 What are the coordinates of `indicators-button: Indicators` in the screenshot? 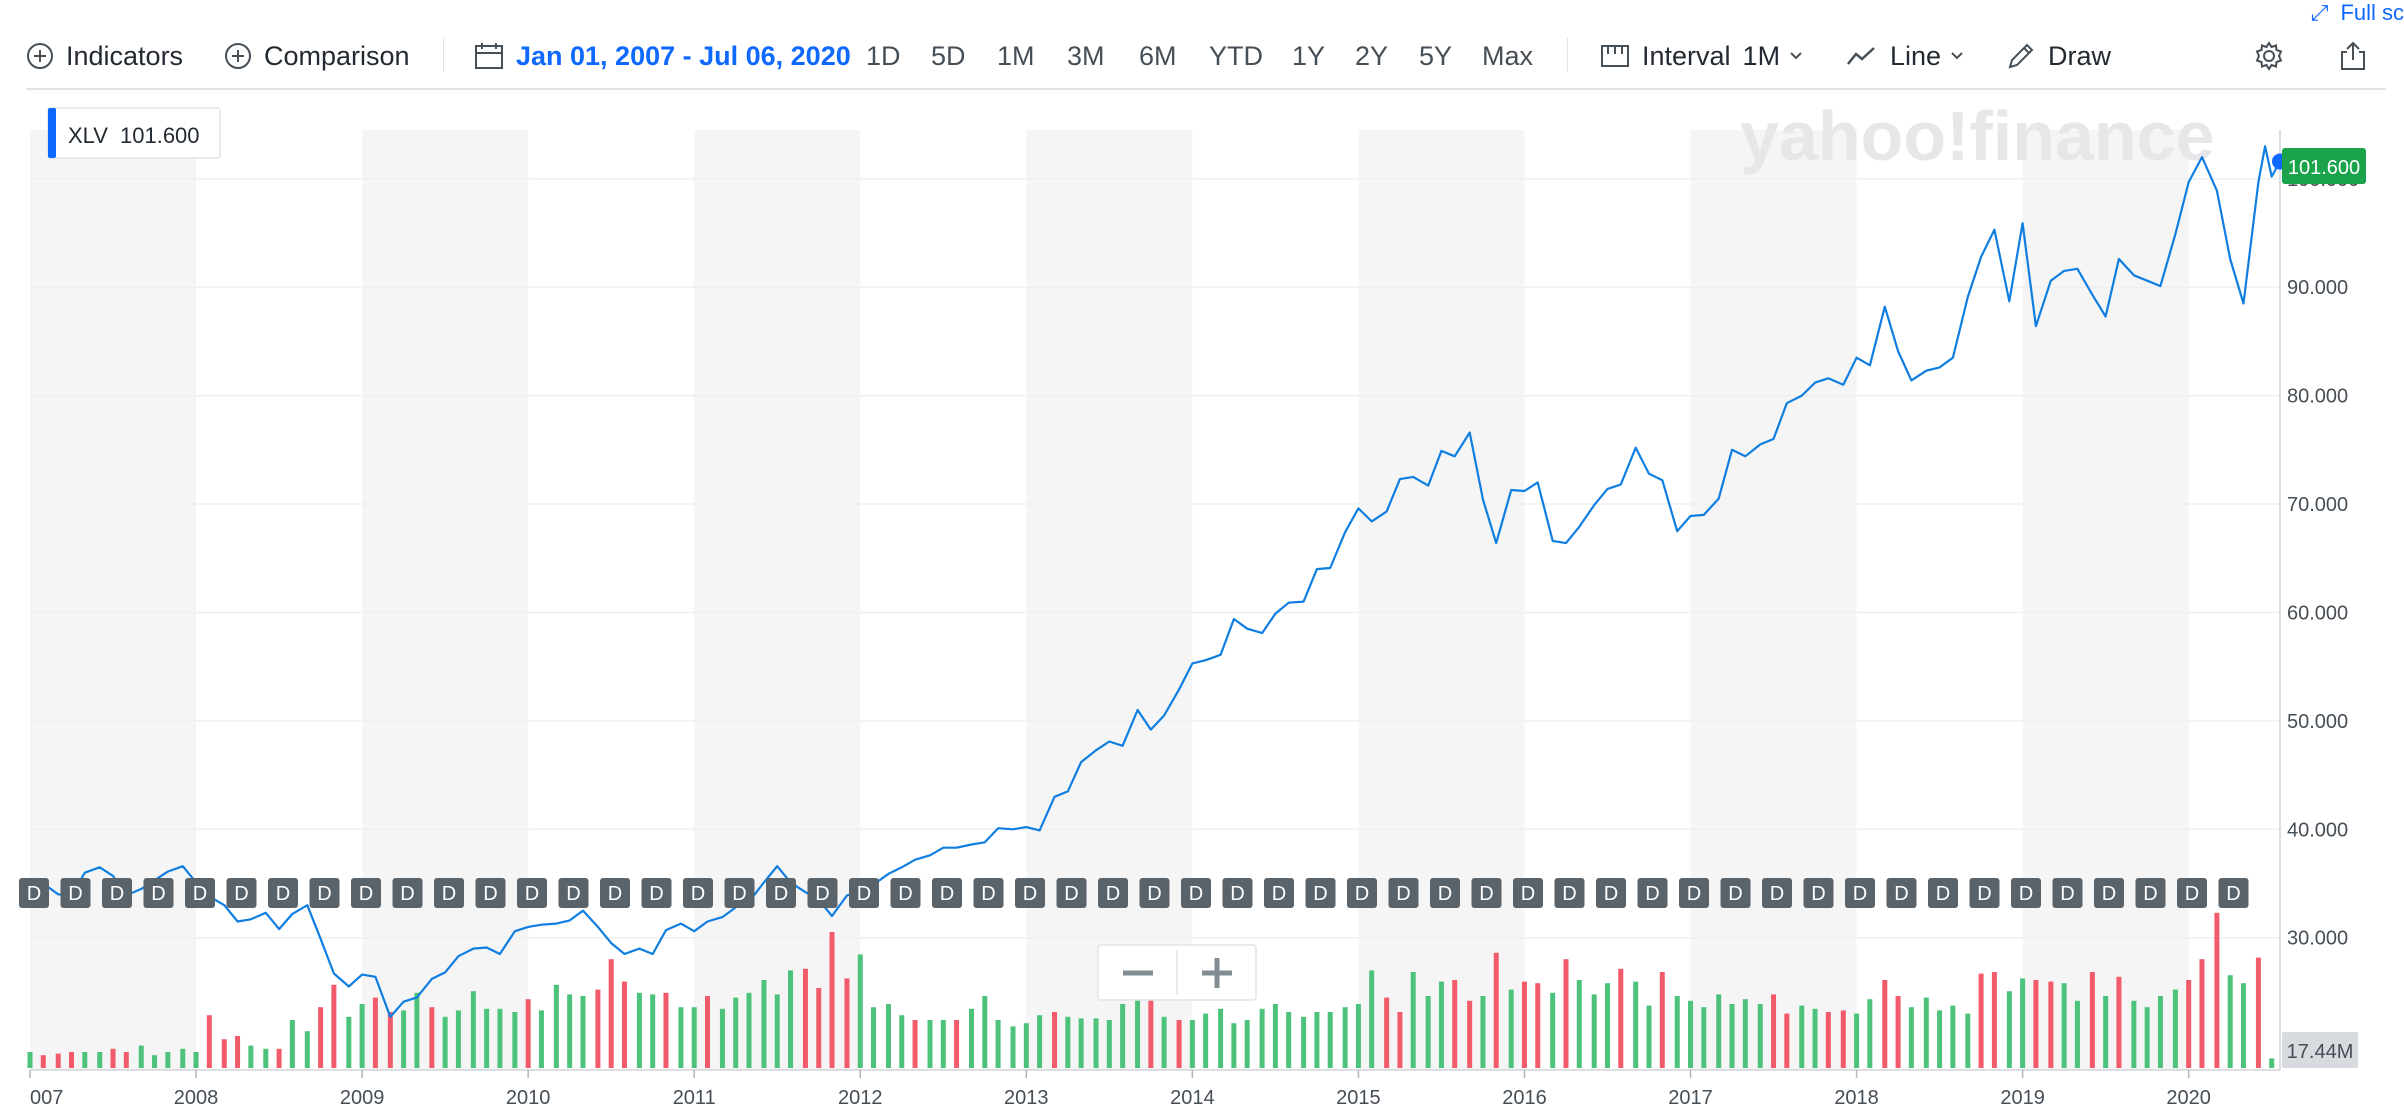 It's located at (104, 56).